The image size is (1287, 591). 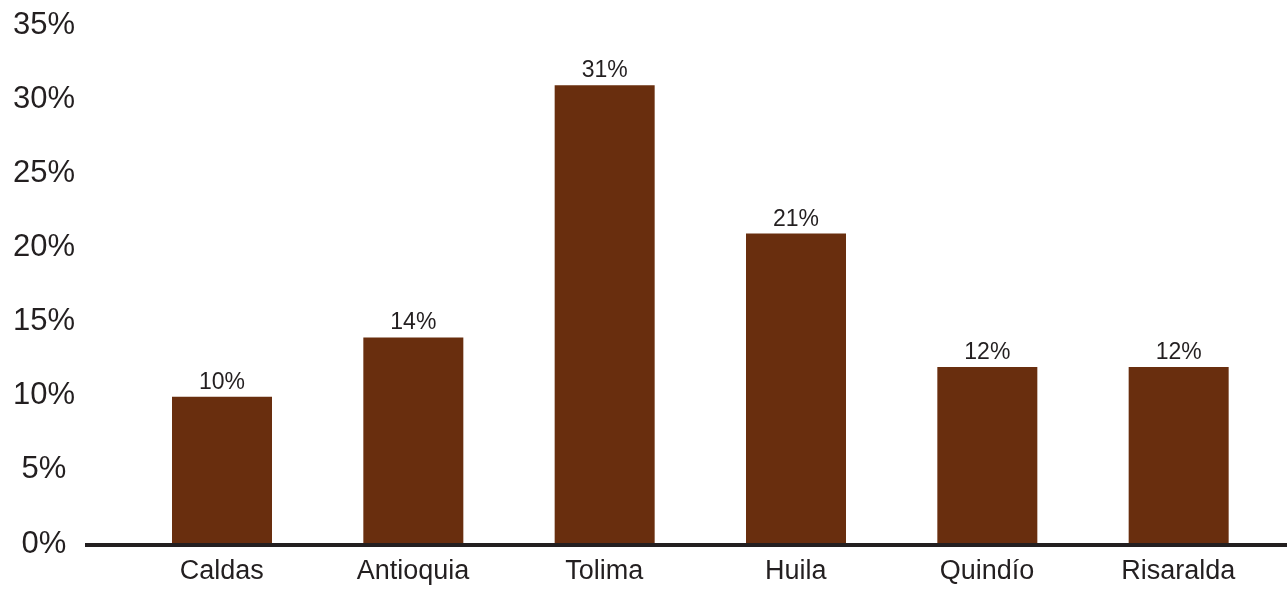 I want to click on y-tick-label: 20%, so click(x=44, y=245).